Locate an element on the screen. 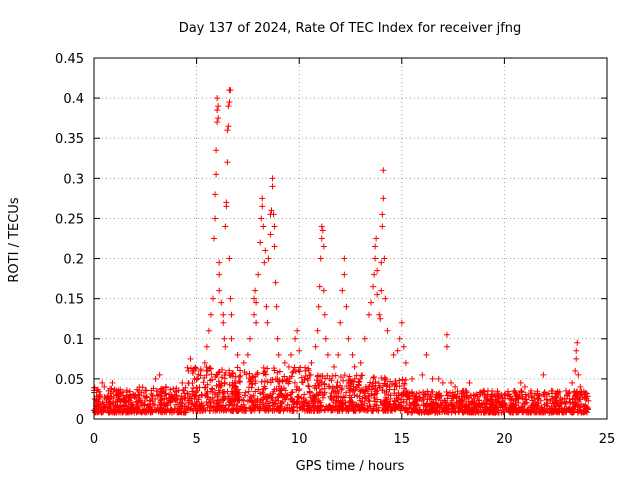  x-tick-label: 0 is located at coordinates (94, 439).